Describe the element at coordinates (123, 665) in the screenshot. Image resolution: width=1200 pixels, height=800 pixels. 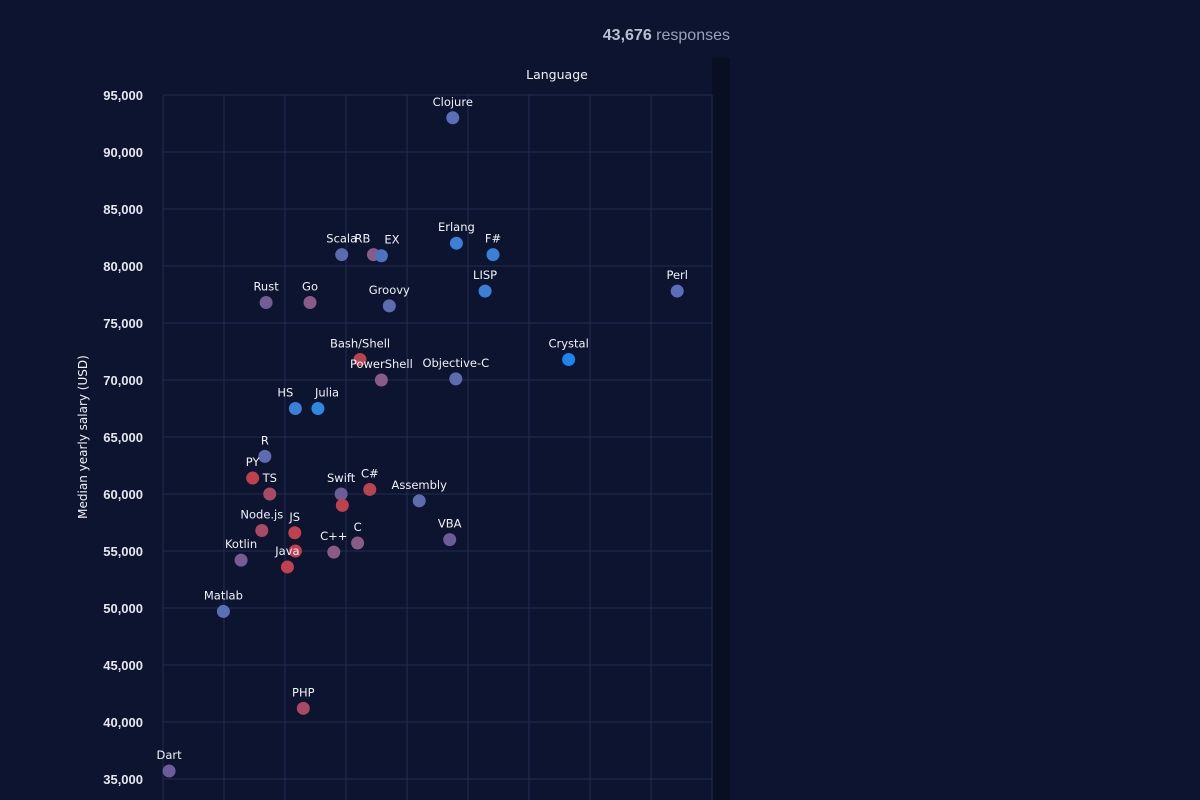
I see `y-tick-label: 45,000` at that location.